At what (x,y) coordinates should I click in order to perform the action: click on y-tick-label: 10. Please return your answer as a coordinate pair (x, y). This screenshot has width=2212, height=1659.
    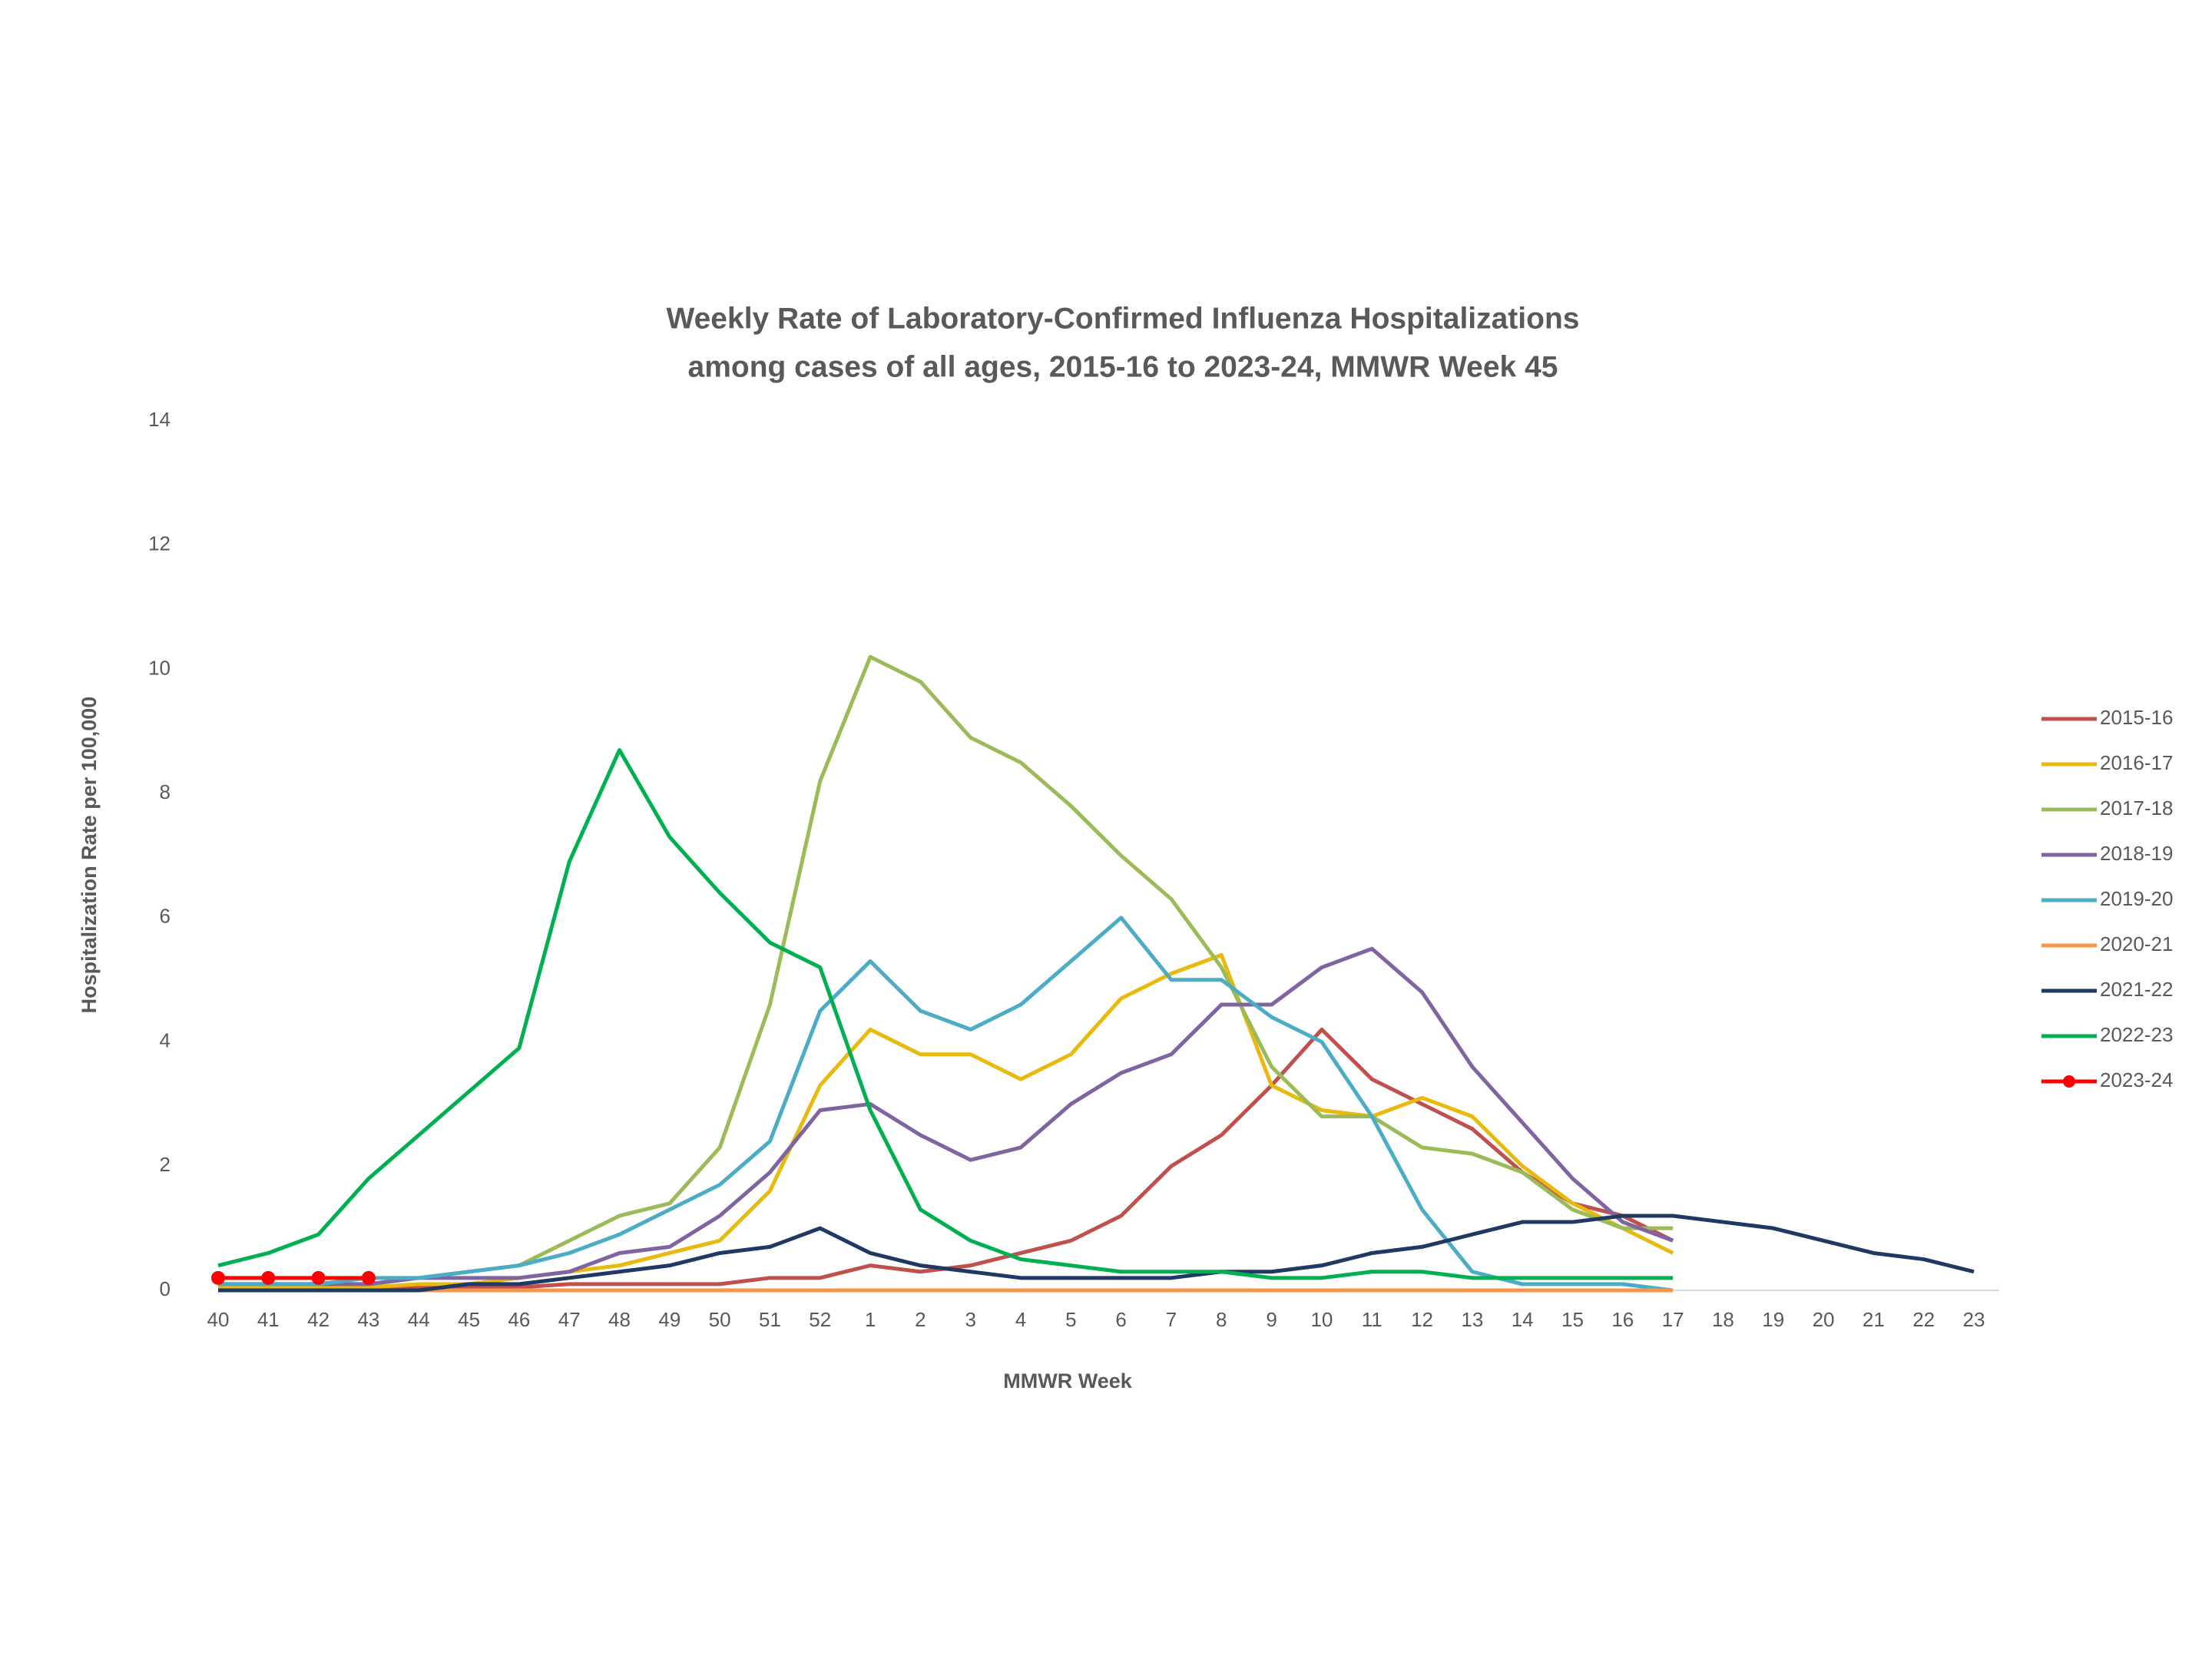
    Looking at the image, I should click on (160, 667).